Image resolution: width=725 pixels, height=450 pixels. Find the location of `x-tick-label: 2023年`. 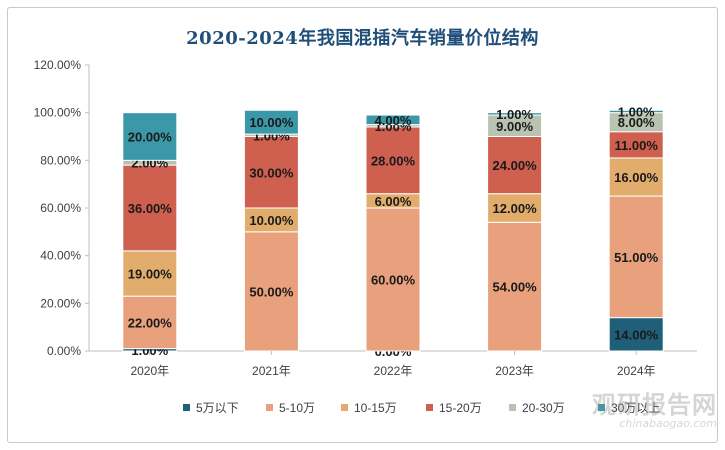

x-tick-label: 2023年 is located at coordinates (514, 371).